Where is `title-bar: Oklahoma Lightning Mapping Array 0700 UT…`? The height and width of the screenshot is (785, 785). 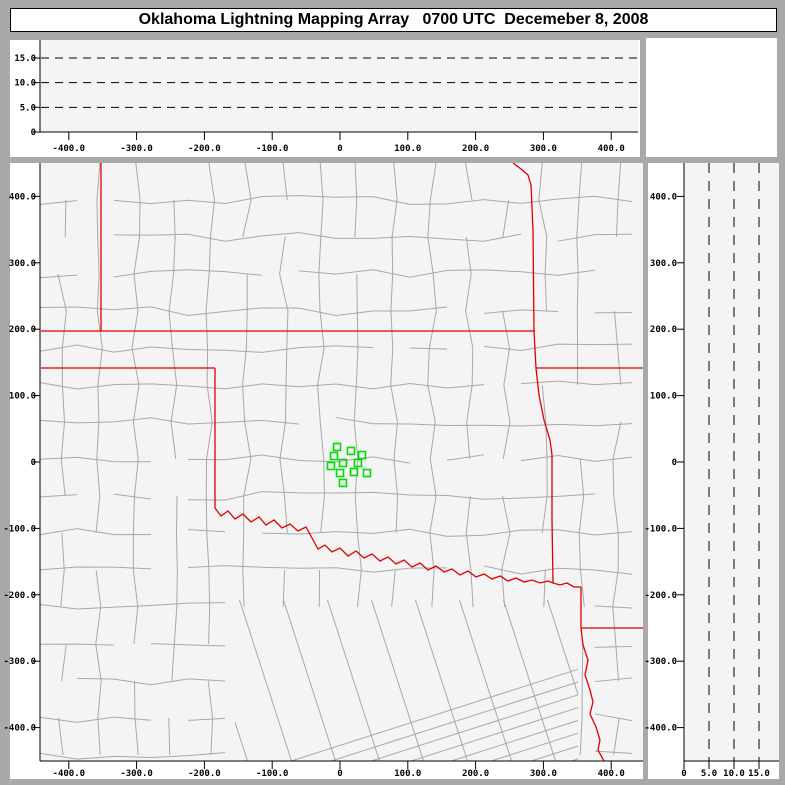 title-bar: Oklahoma Lightning Mapping Array 0700 UT… is located at coordinates (393, 20).